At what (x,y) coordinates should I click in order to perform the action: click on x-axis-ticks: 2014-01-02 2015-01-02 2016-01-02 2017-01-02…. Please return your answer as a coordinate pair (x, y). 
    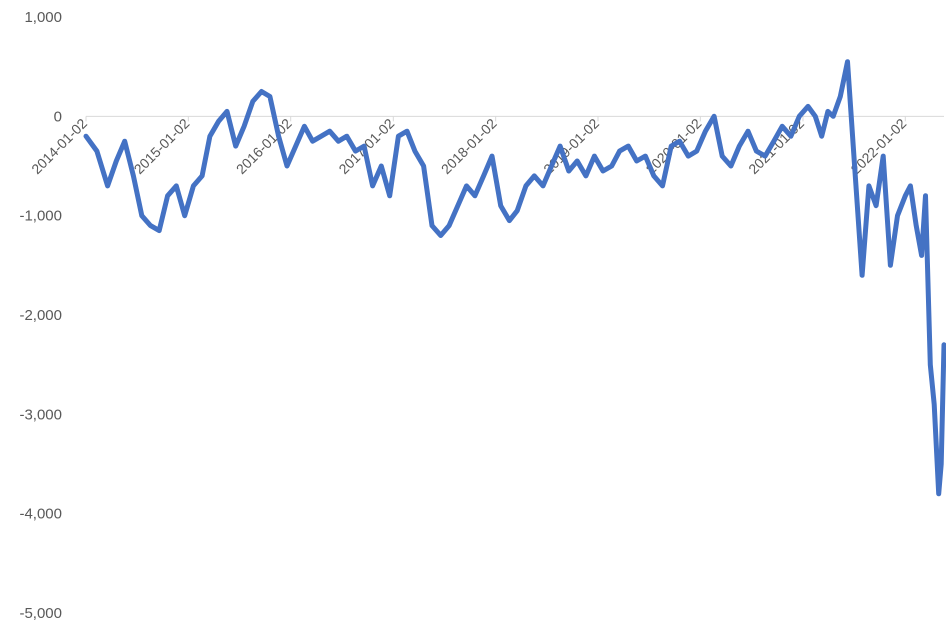
    Looking at the image, I should click on (468, 146).